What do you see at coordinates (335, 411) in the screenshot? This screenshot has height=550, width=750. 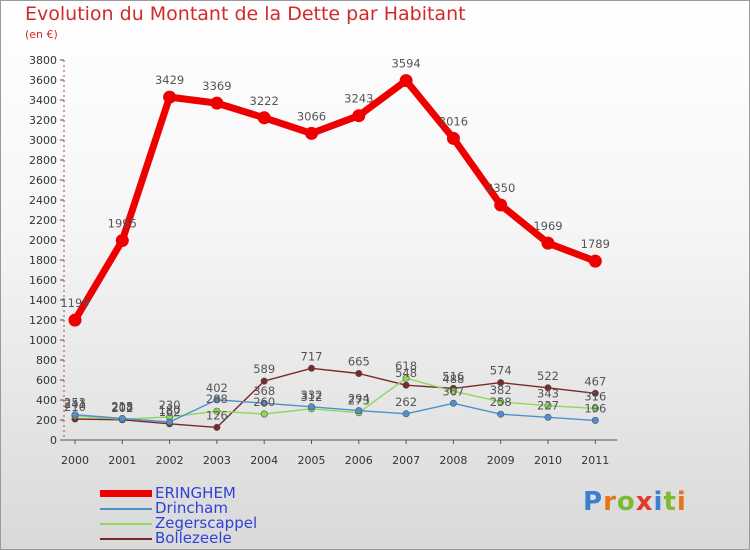 I see `series-line-drincham` at bounding box center [335, 411].